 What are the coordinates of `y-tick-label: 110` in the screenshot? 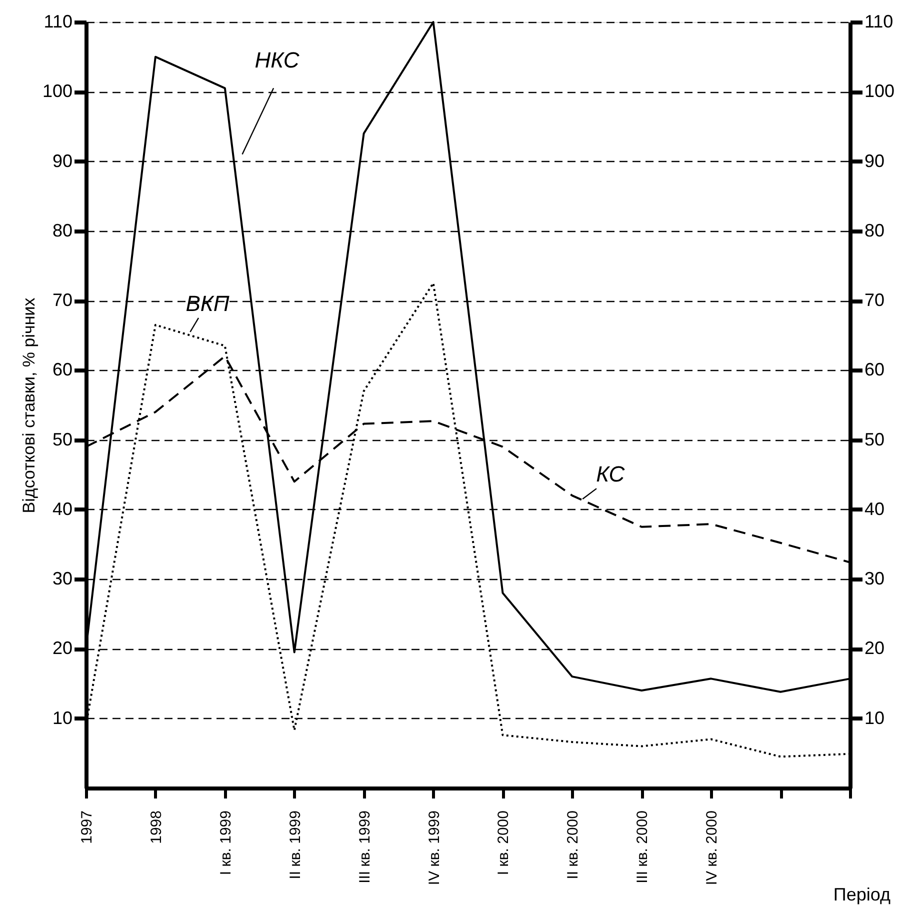 It's located at (58, 22).